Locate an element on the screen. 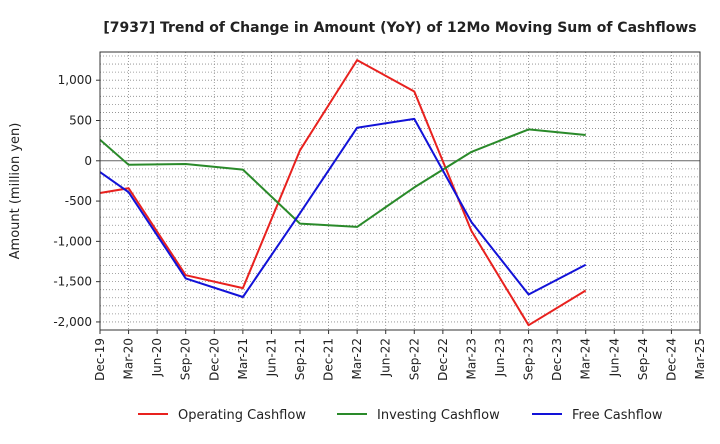 The height and width of the screenshot is (444, 720). x-tick-label: Dec-23 is located at coordinates (557, 359).